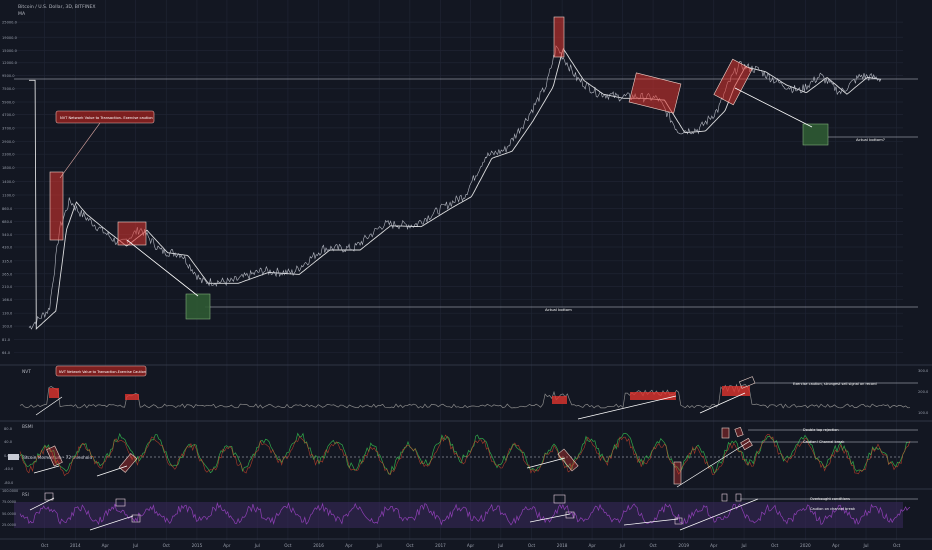 The image size is (932, 550). Describe the element at coordinates (8, 195) in the screenshot. I see `price-tick-label: 1100.0` at that location.